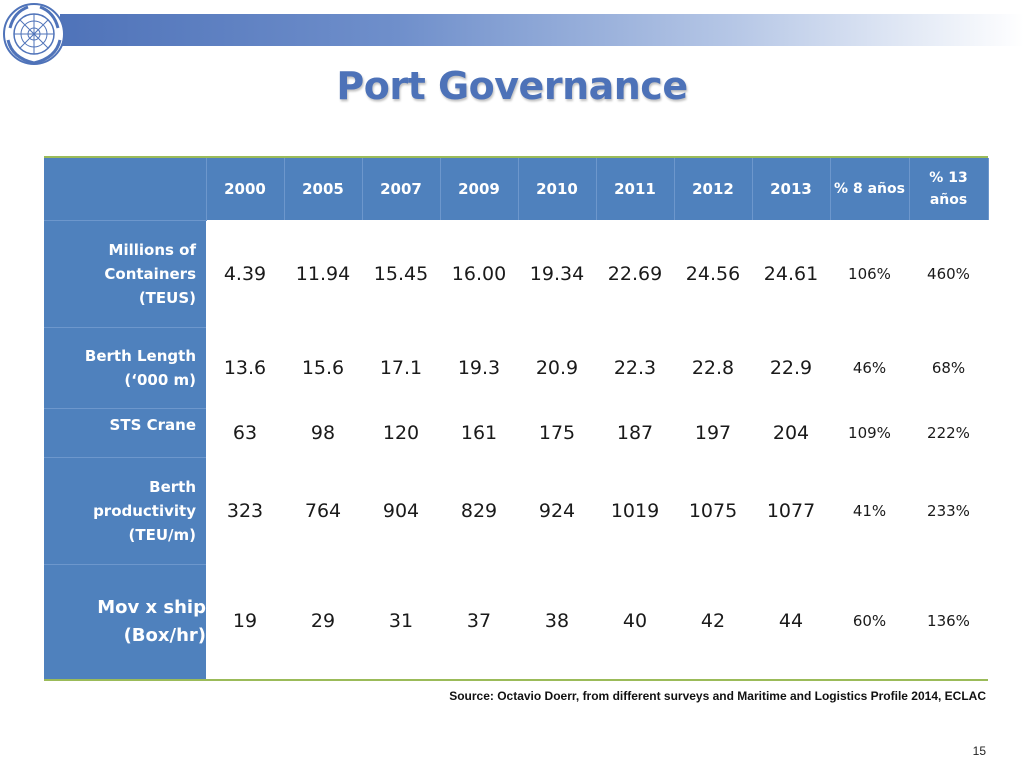 This screenshot has height=768, width=1024. Describe the element at coordinates (869, 432) in the screenshot. I see `table-cell-pct8: 109%` at that location.